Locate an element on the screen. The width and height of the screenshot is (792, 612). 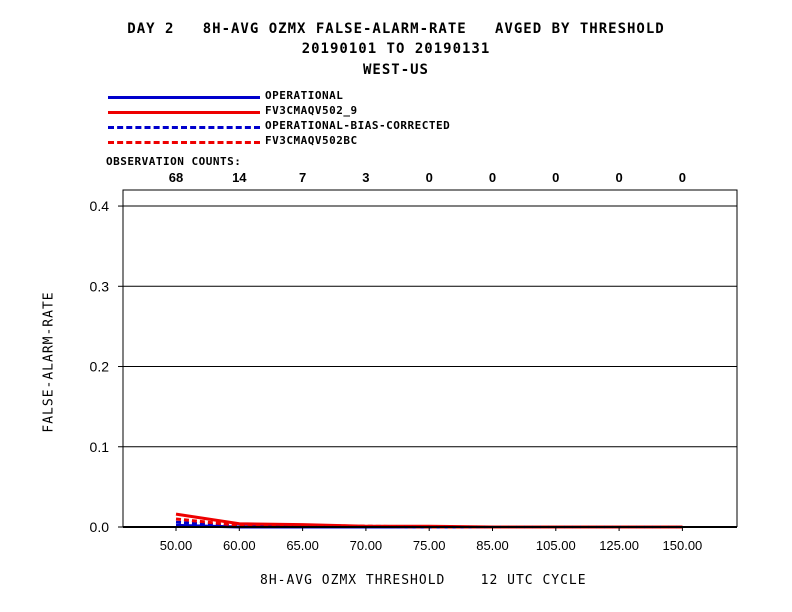
legend-line-operational is located at coordinates (184, 97).